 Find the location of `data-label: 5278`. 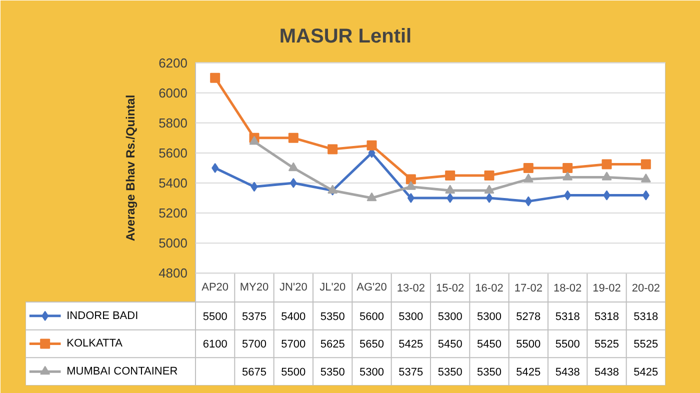

data-label: 5278 is located at coordinates (528, 316).